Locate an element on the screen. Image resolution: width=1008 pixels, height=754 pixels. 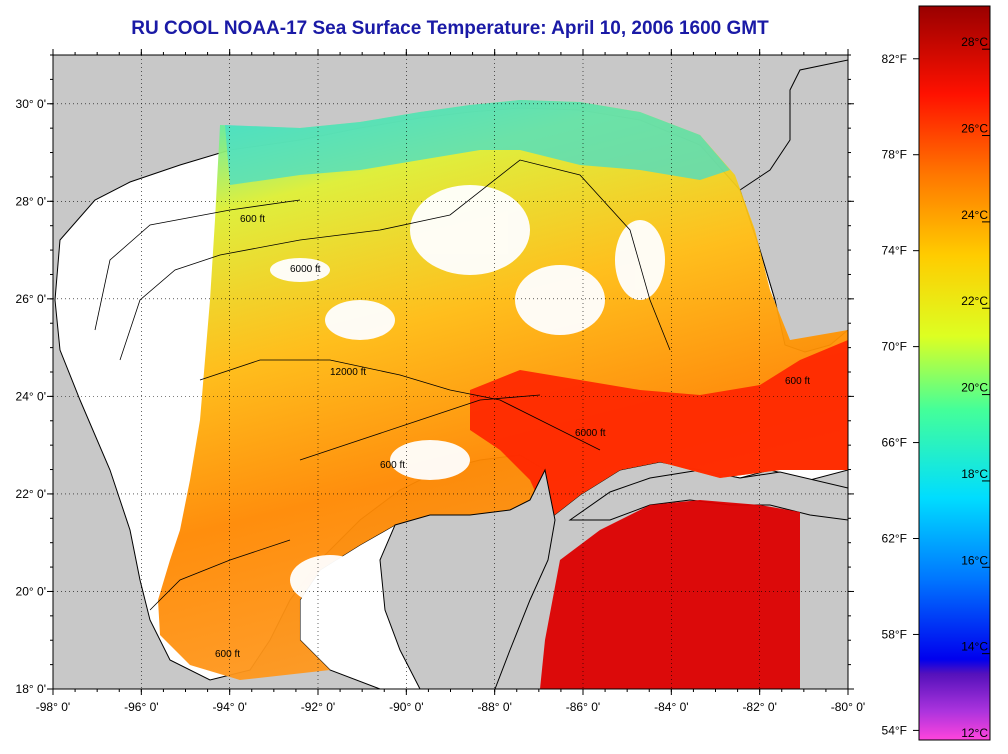
yucatan-land is located at coordinates (467, 578).